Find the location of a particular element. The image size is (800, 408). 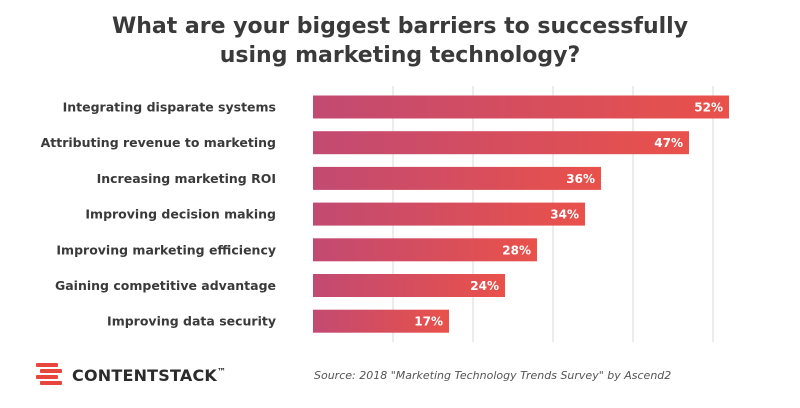

contentstack-logo-icon is located at coordinates (49, 374).